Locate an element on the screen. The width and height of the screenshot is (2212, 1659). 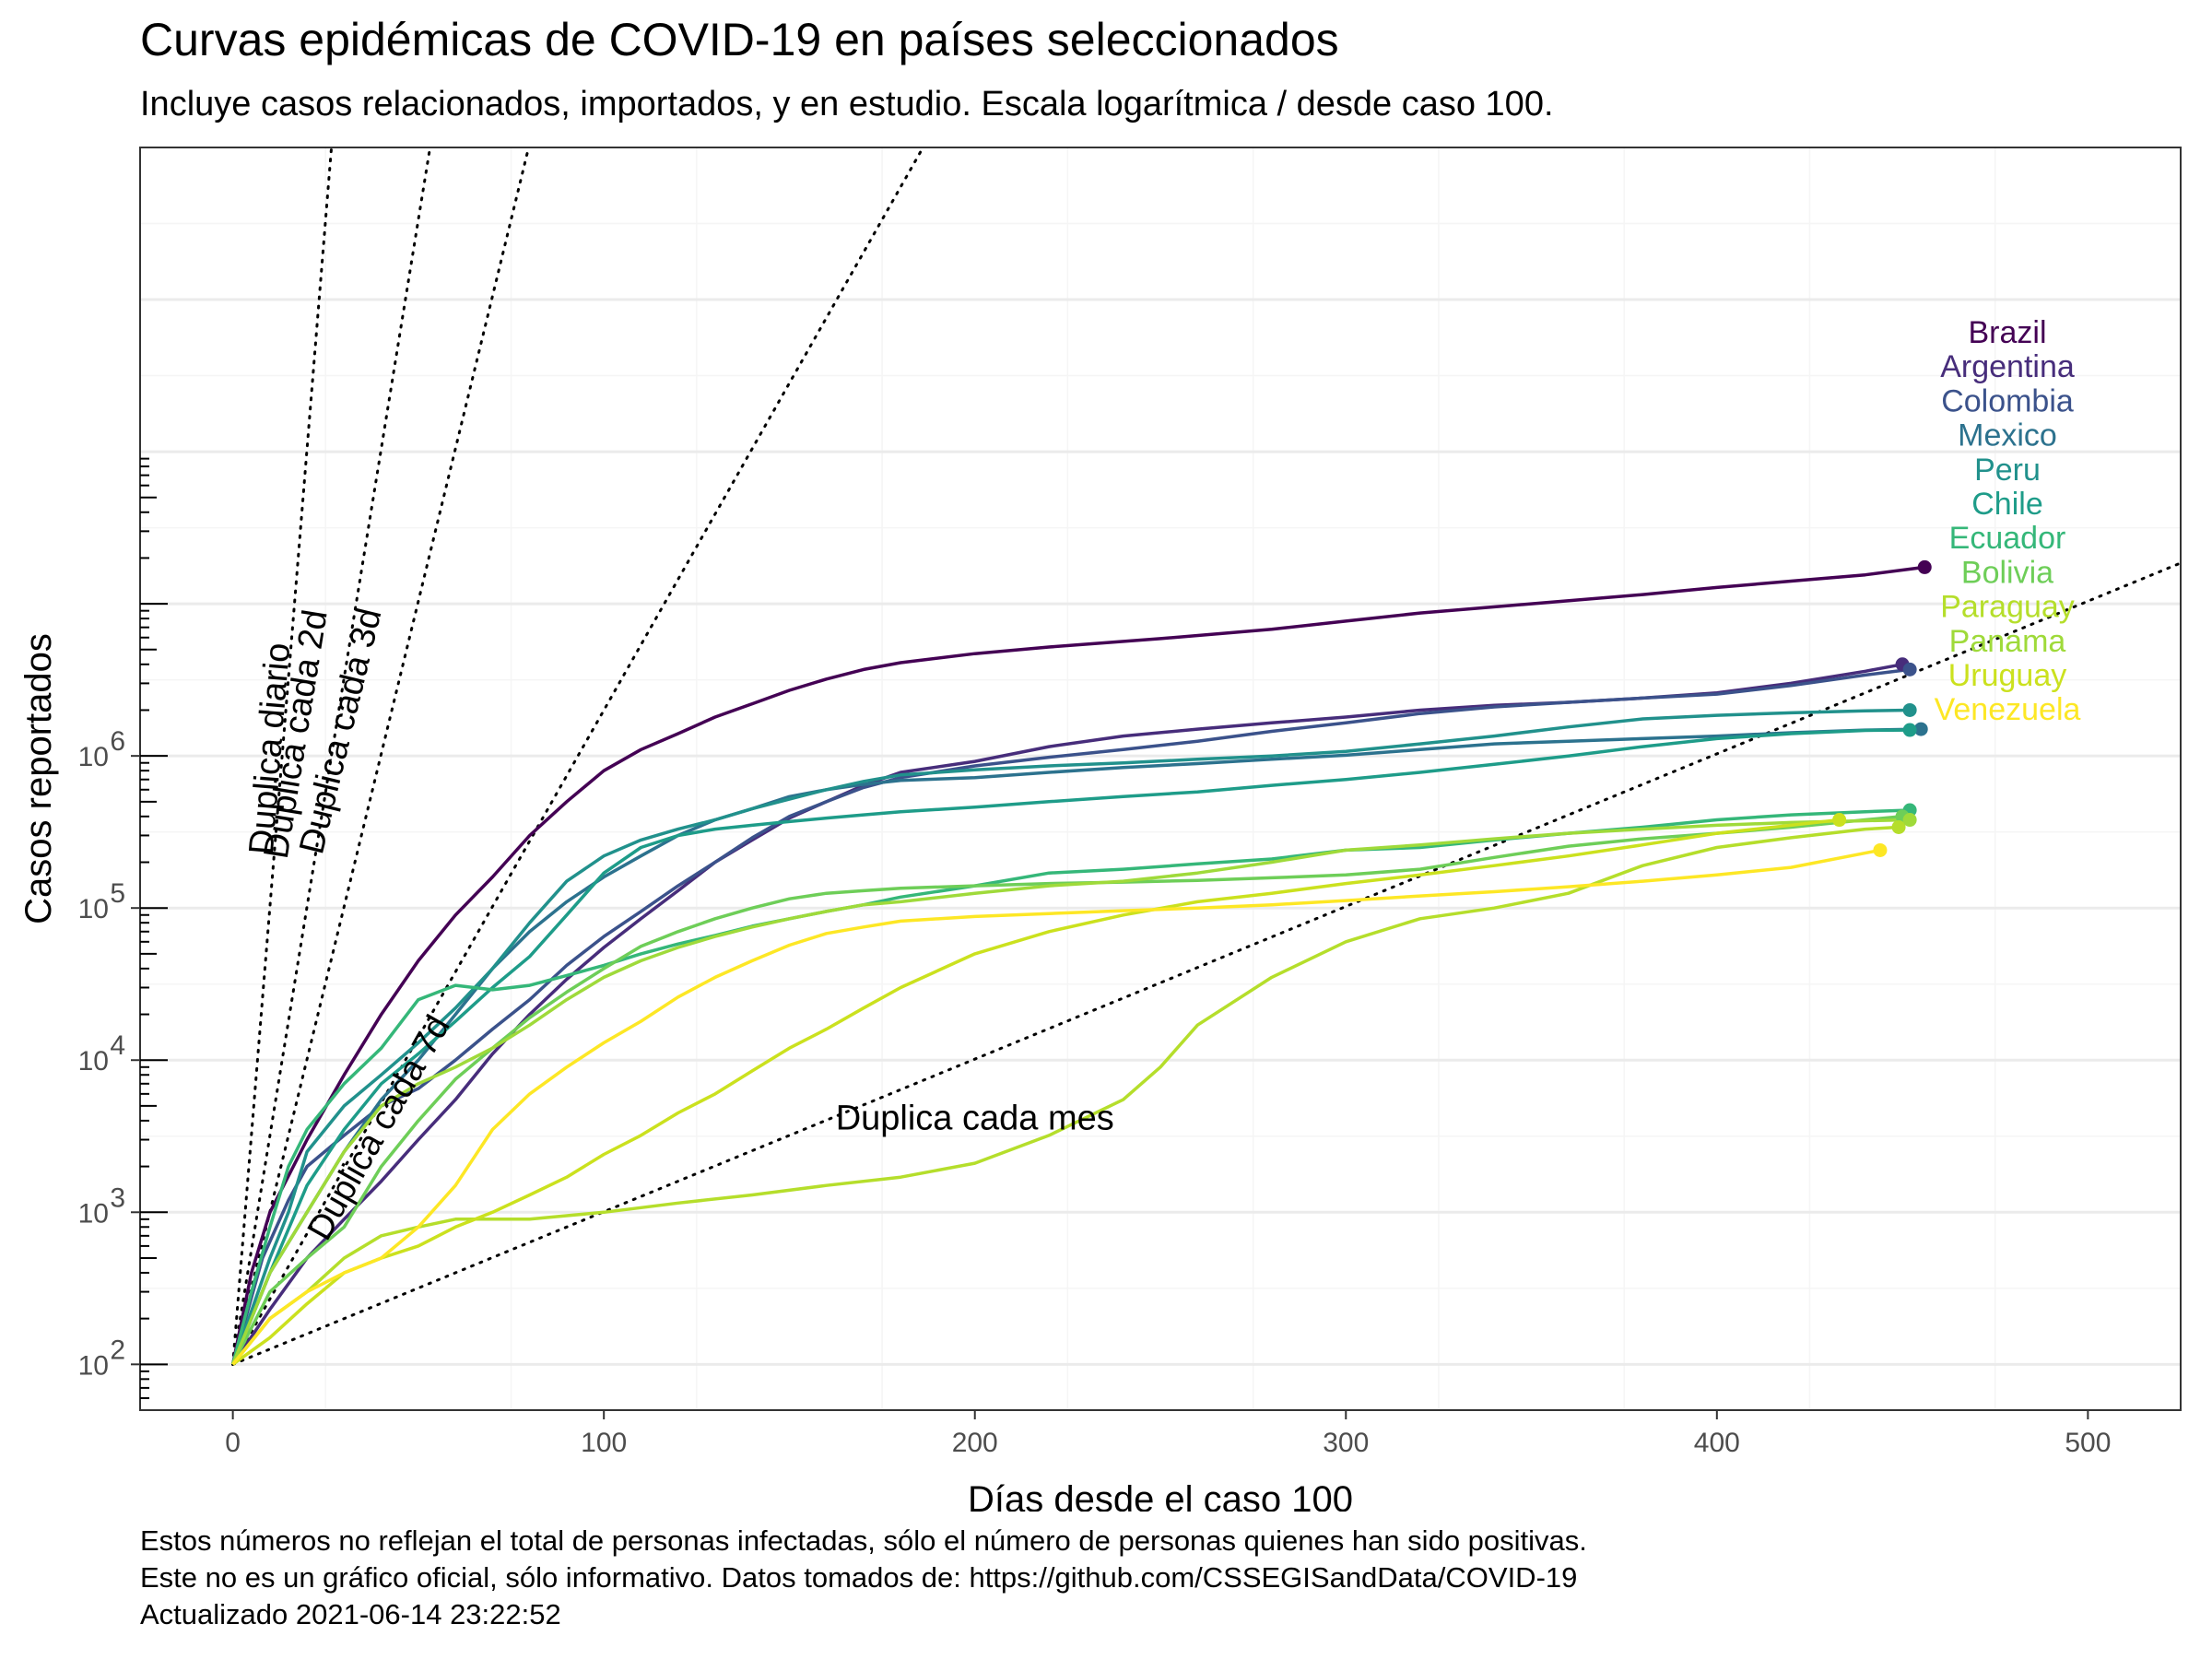
country-label-mexico: Mexico is located at coordinates (2007, 435).